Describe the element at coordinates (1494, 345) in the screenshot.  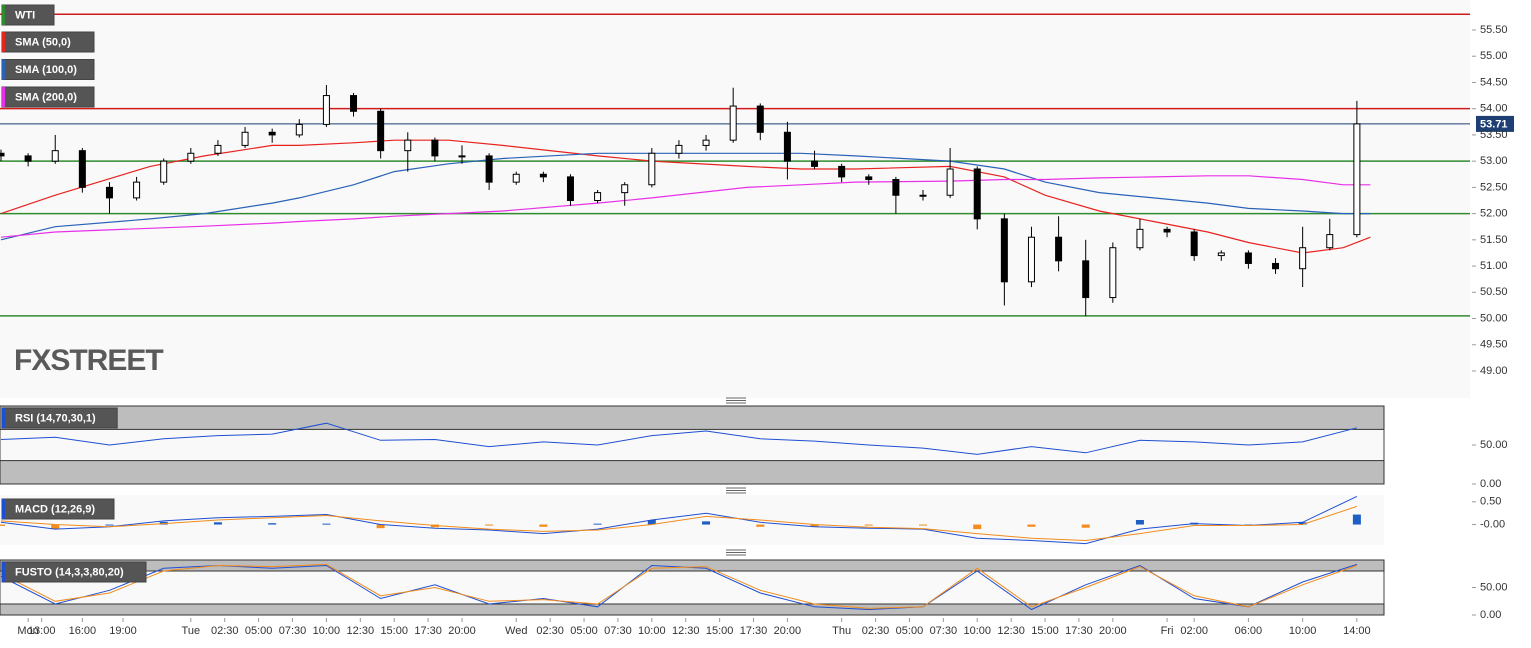
I see `y-tick-label: 49.50` at that location.